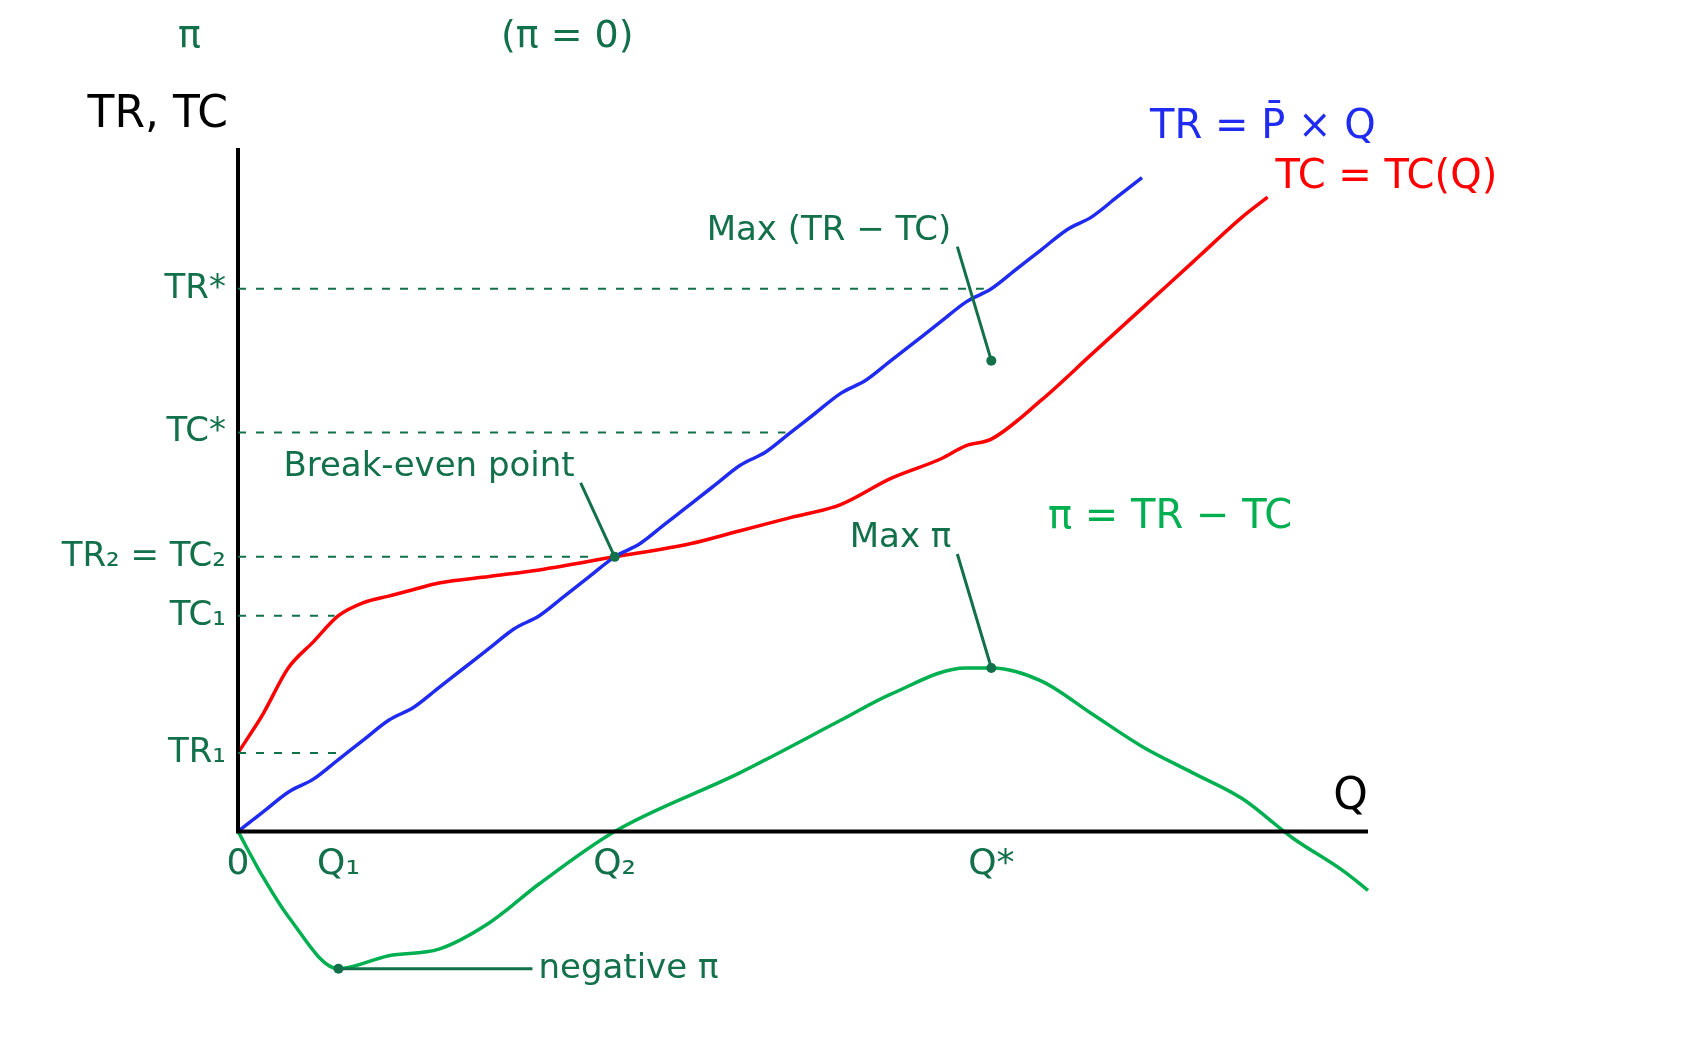 The image size is (1708, 1045). I want to click on text: π, so click(189, 33).